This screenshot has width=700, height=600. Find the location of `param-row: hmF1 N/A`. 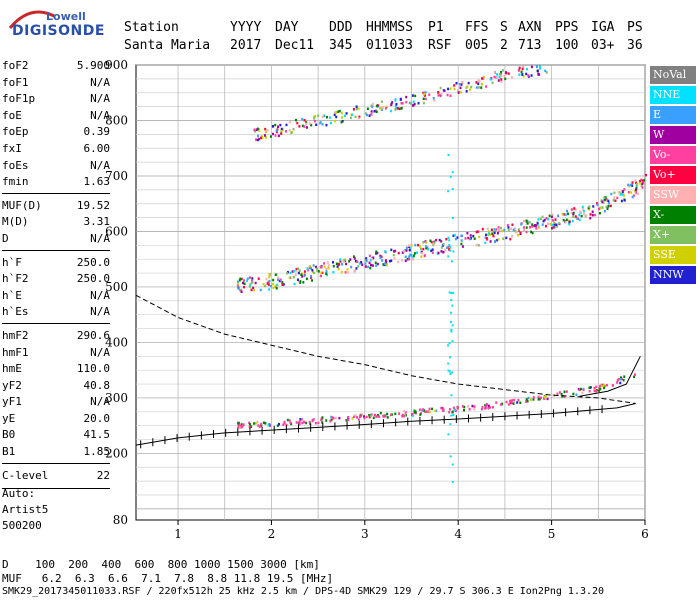

param-row: hmF1 N/A is located at coordinates (56, 353).